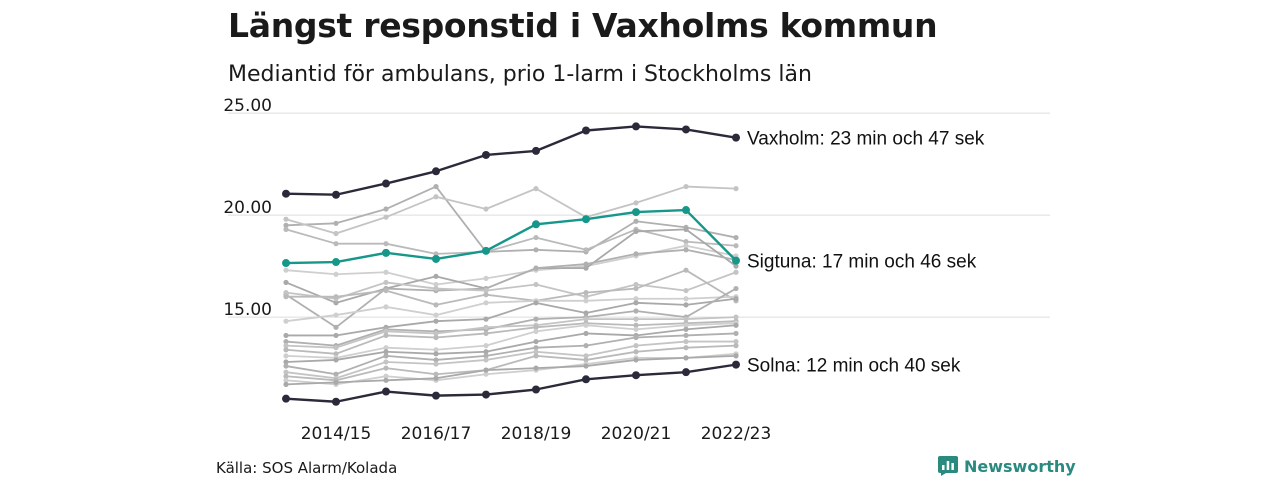  What do you see at coordinates (948, 466) in the screenshot?
I see `newsworthy-logo-icon` at bounding box center [948, 466].